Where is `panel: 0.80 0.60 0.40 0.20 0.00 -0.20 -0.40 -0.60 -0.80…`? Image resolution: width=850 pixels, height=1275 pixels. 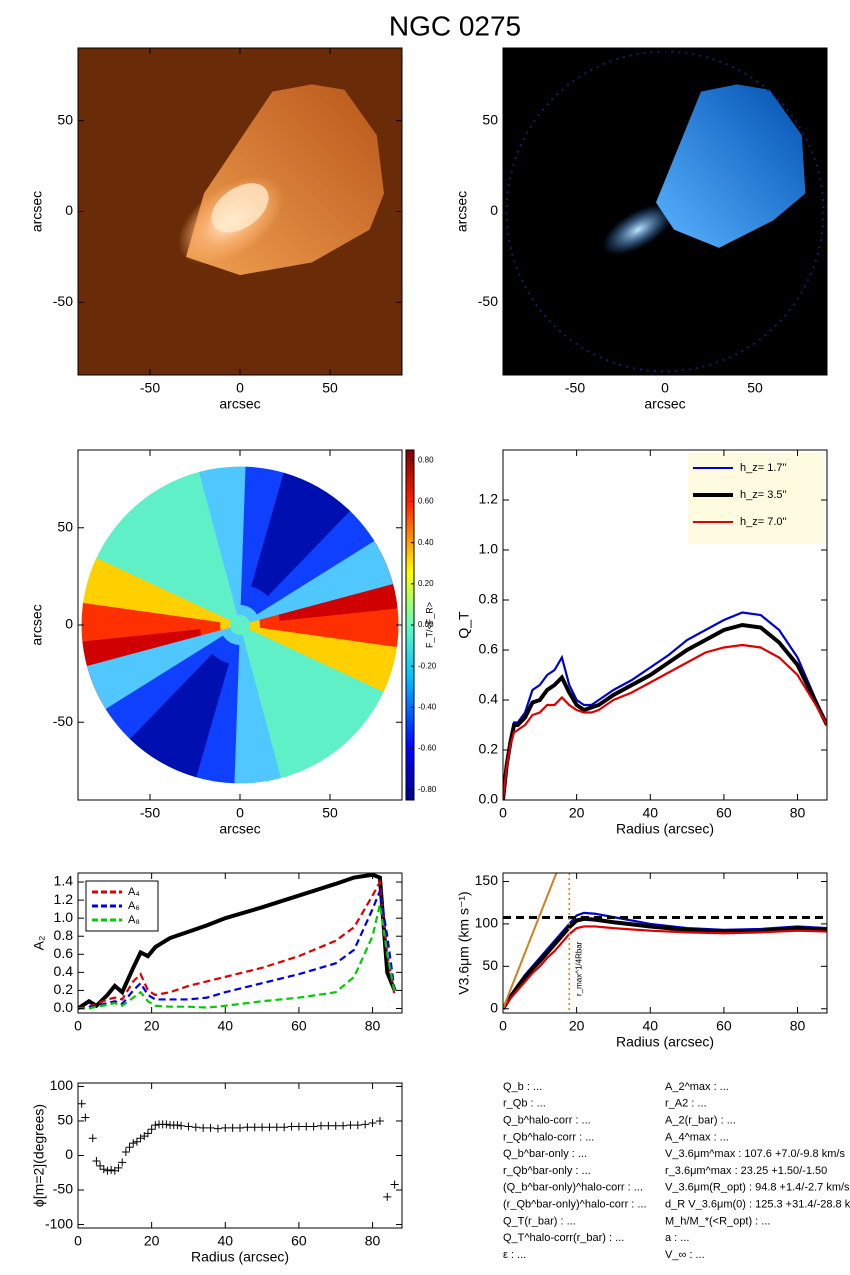 panel: 0.80 0.60 0.40 0.20 0.00 -0.20 -0.40 -0.60 -0.80… is located at coordinates (233, 643).